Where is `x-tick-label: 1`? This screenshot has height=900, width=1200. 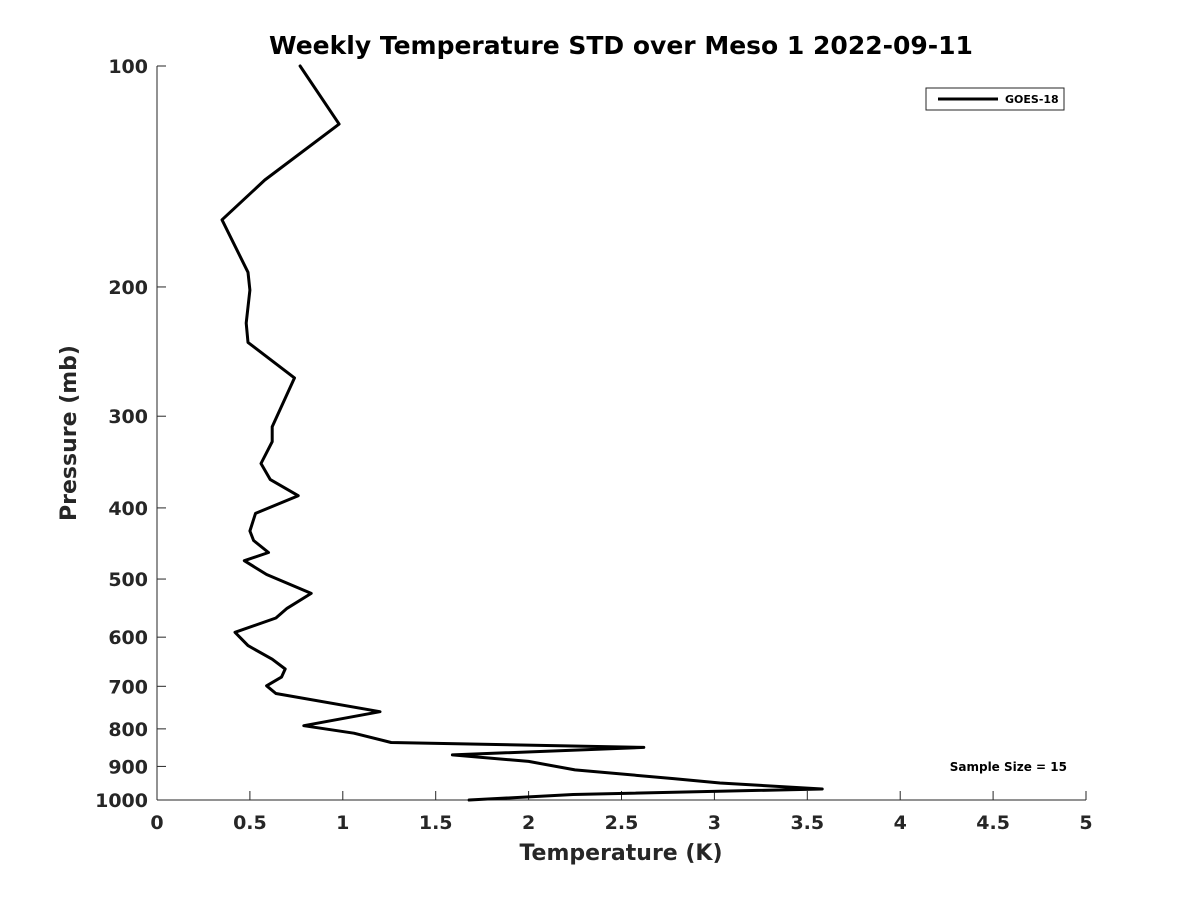
x-tick-label: 1 is located at coordinates (342, 823).